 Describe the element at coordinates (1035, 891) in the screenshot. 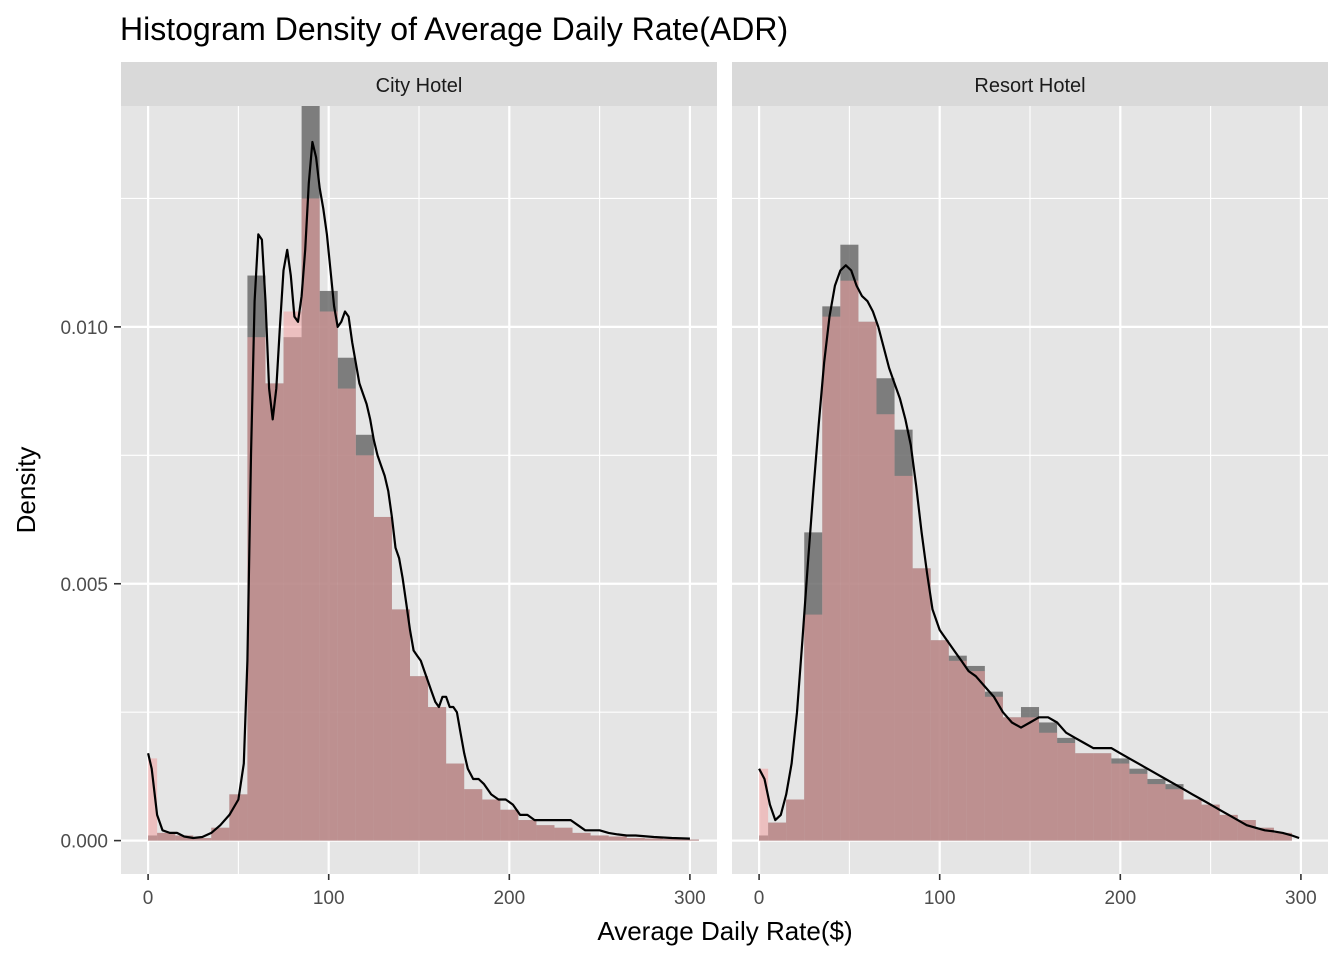

I see `x-ticks-resort-hotel: 0 100 200 300` at that location.